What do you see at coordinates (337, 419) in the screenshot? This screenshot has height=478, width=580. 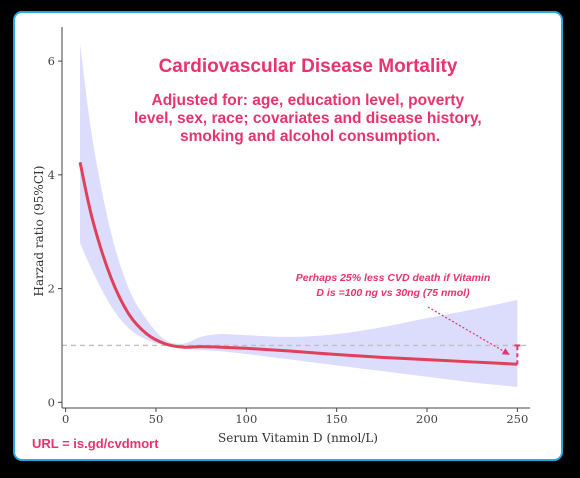 I see `x-tick-label: 150` at bounding box center [337, 419].